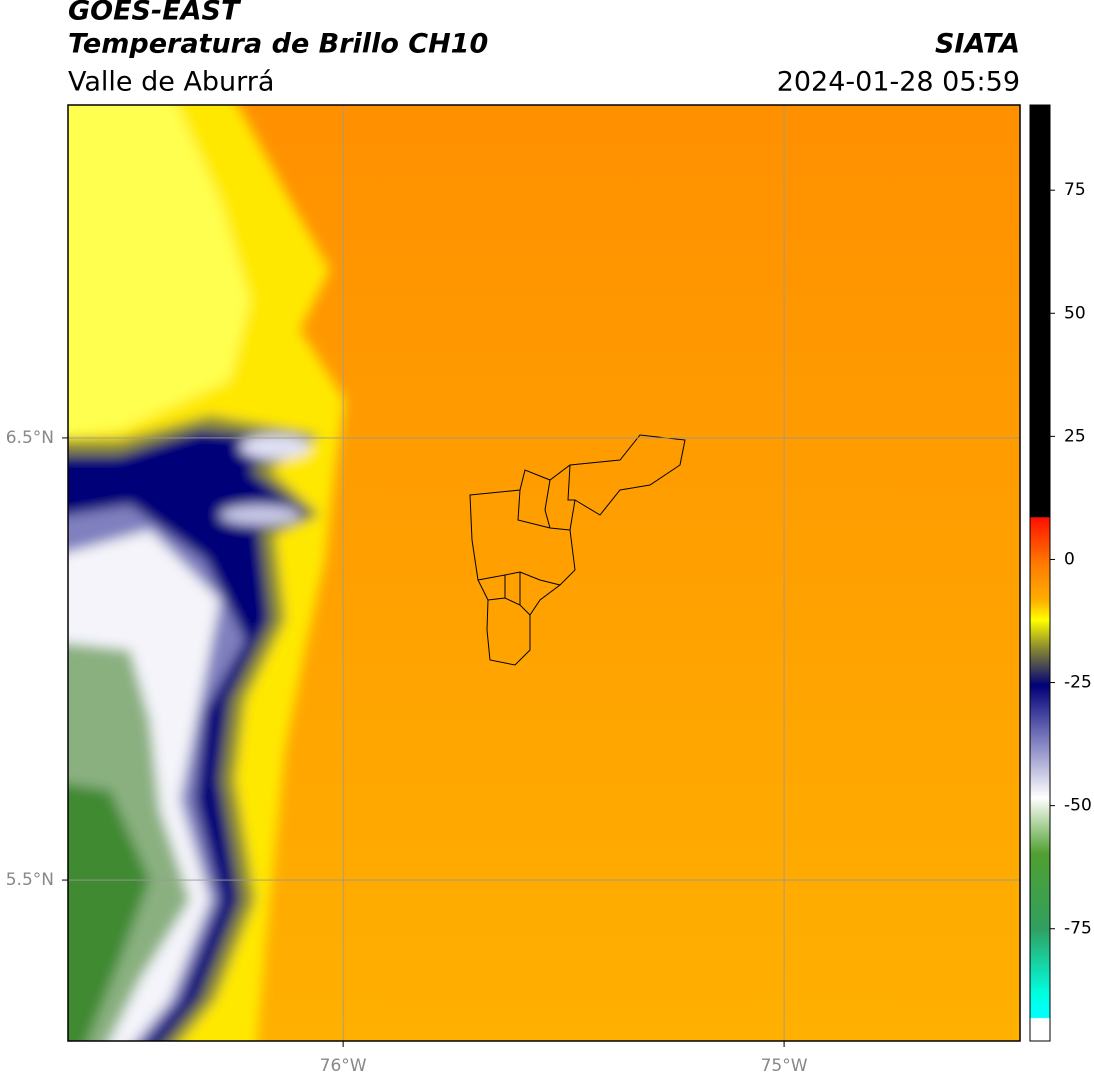  Describe the element at coordinates (784, 1066) in the screenshot. I see `x-tick-label: 75°W` at that location.